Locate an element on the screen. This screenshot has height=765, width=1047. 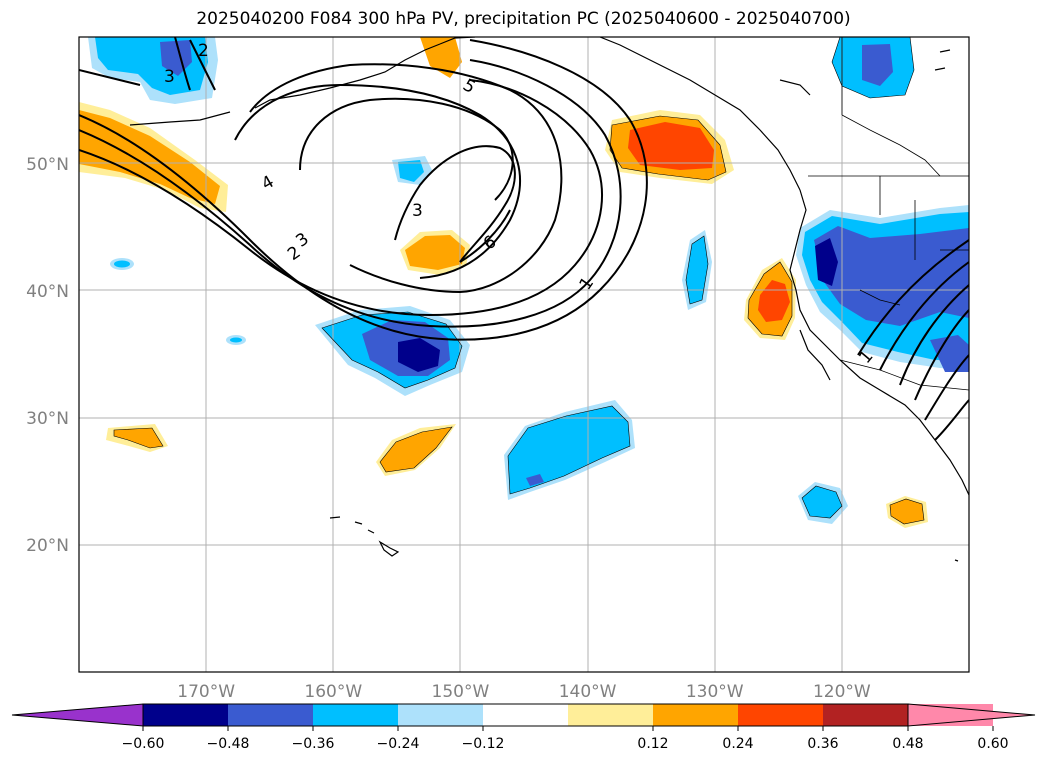
longitude-label: 160°W is located at coordinates (333, 692).